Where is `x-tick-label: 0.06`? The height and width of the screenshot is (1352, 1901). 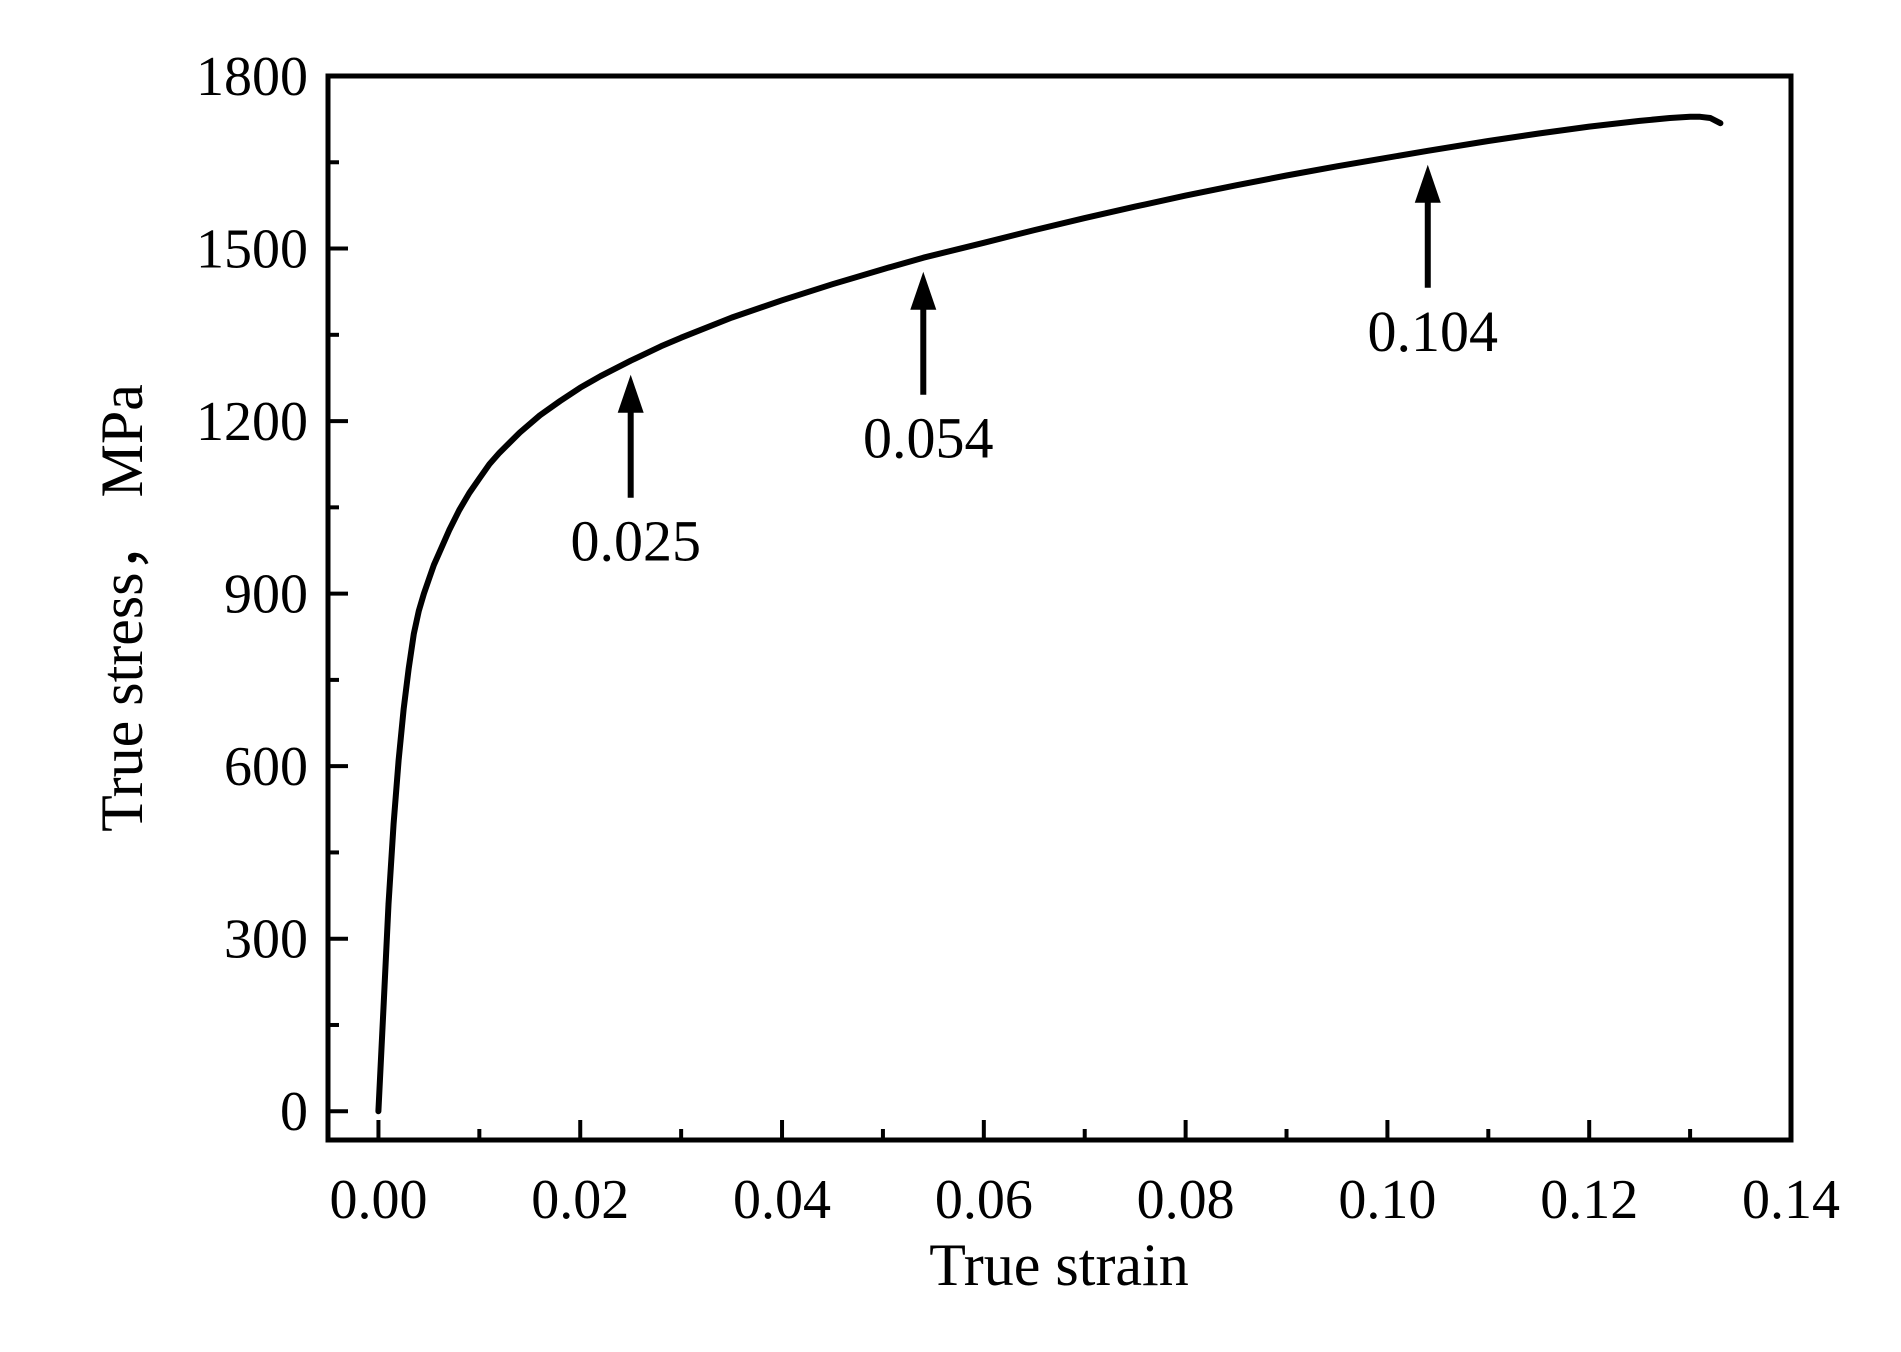 x-tick-label: 0.06 is located at coordinates (984, 1200).